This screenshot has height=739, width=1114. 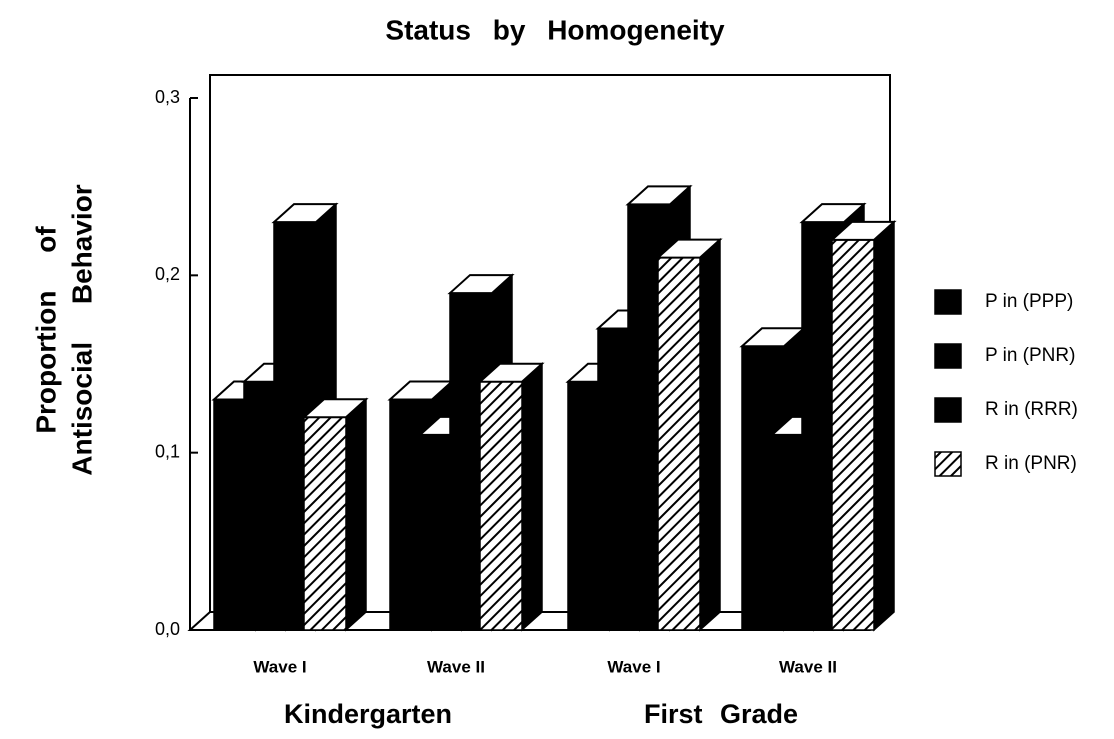 What do you see at coordinates (167, 274) in the screenshot?
I see `y-tick-label: 0,2` at bounding box center [167, 274].